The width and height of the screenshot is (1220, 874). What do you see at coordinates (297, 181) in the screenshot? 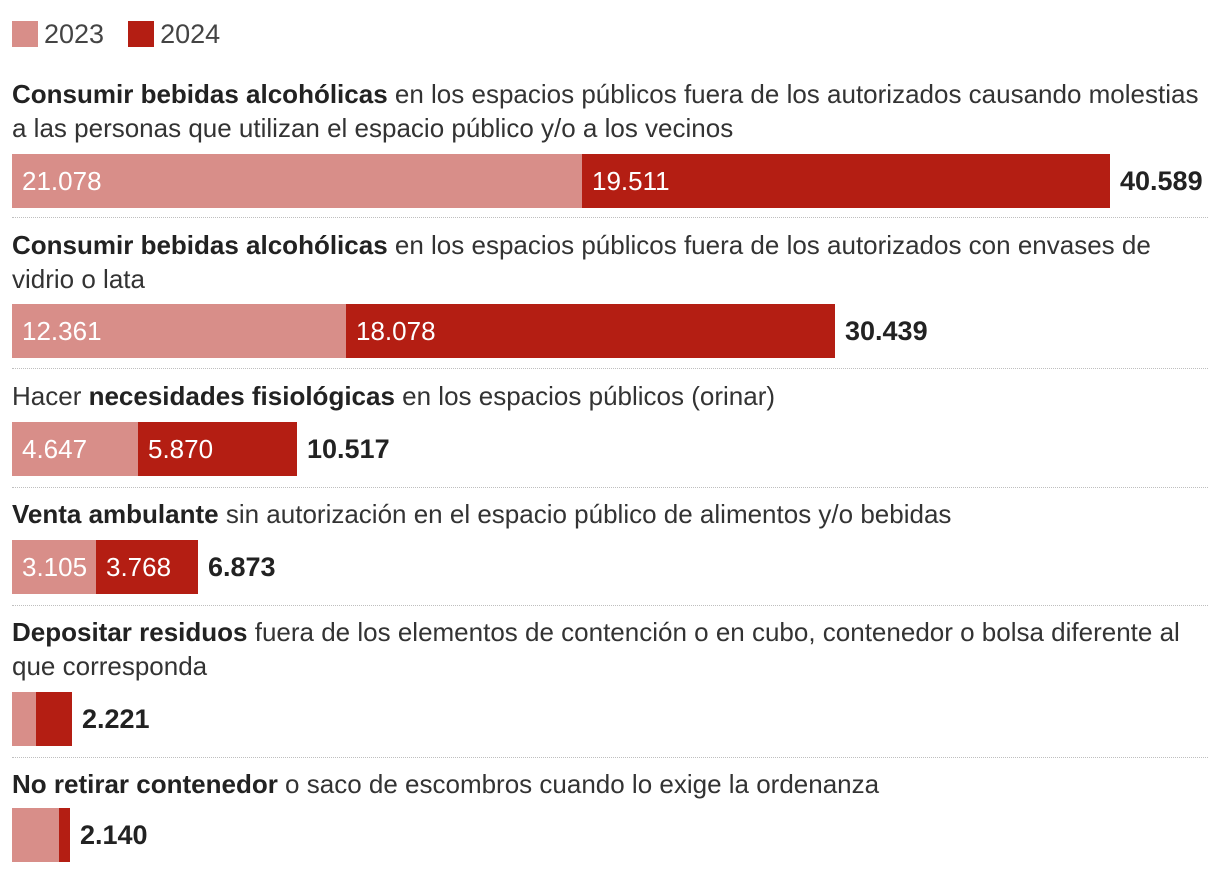
I see `bar-2023: 21.078` at bounding box center [297, 181].